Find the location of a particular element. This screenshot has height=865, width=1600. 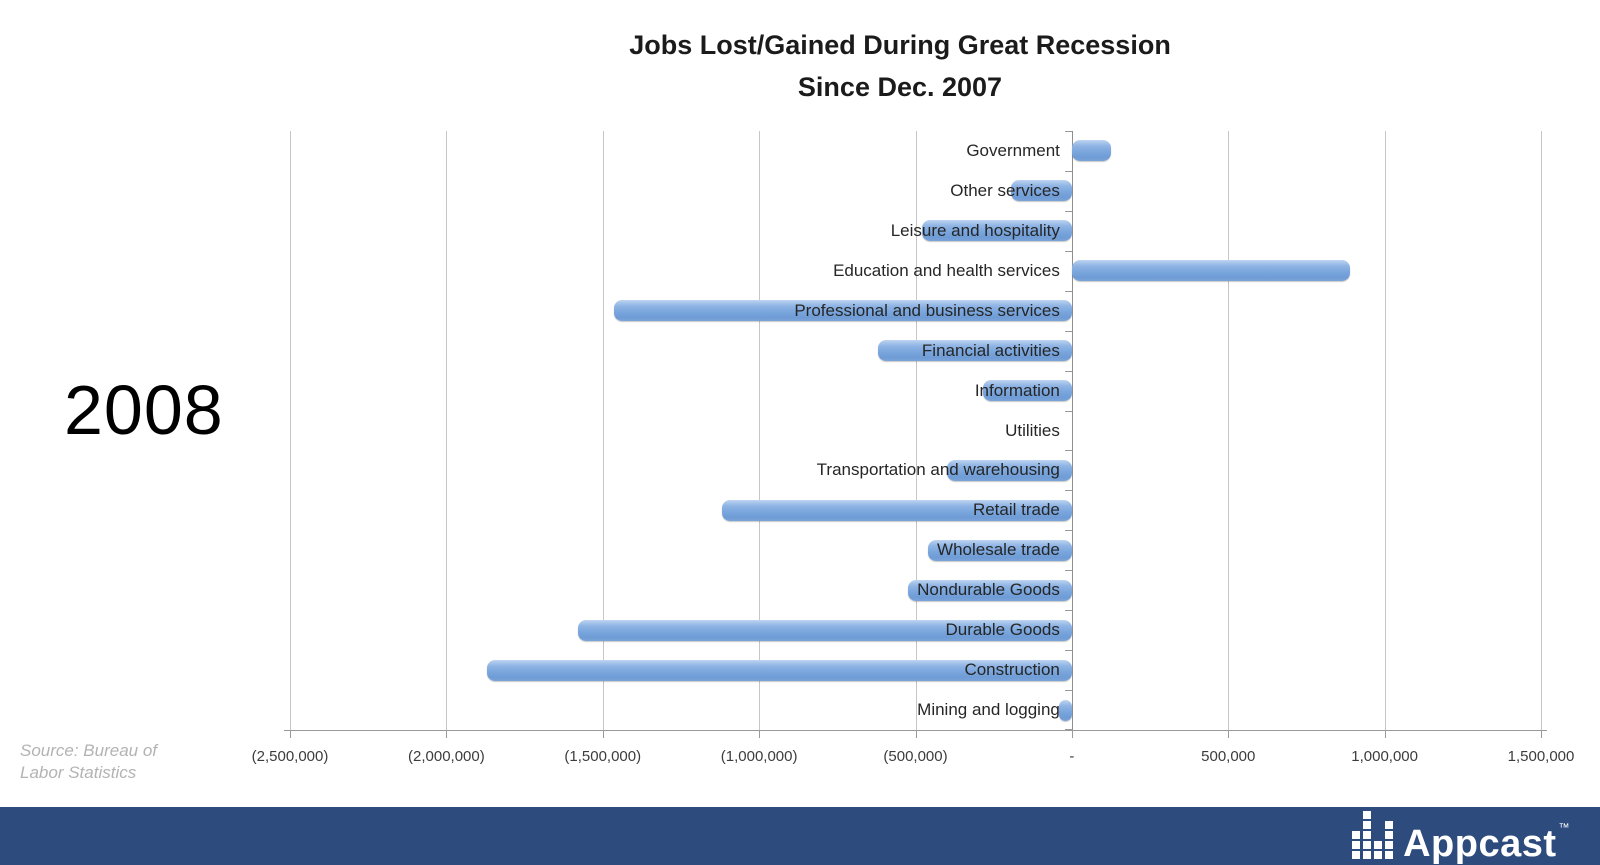

category-label: Government is located at coordinates (1013, 150).